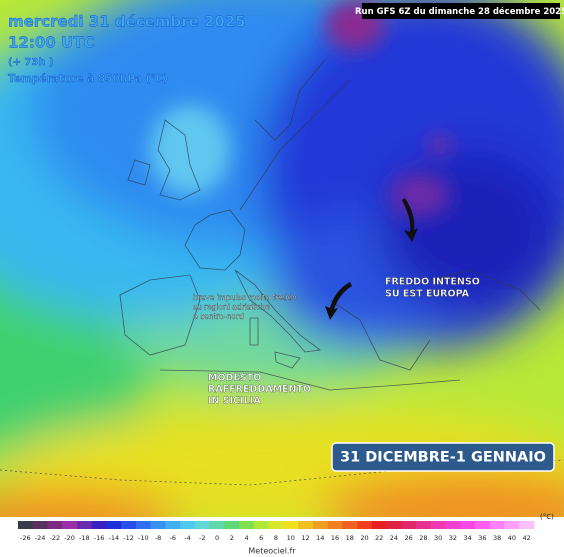  I want to click on annotation: e centro-nord, so click(218, 316).